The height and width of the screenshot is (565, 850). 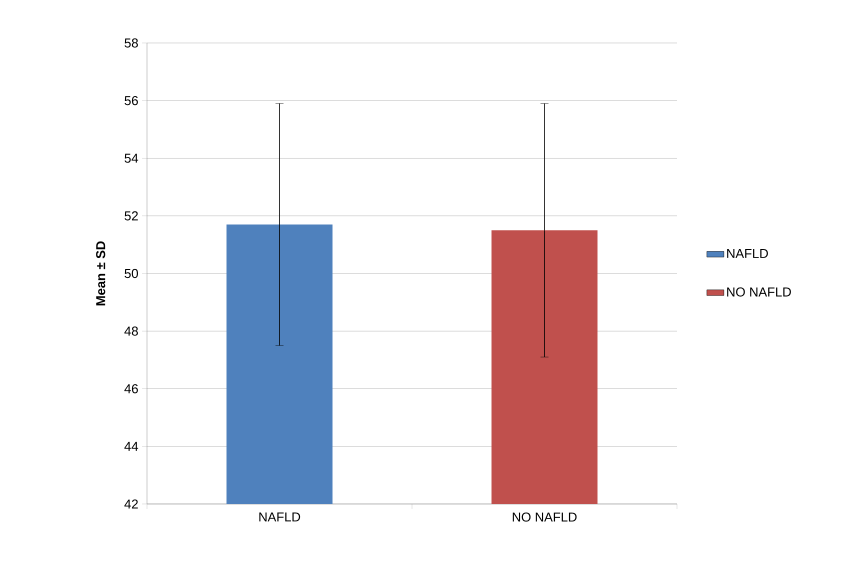 I want to click on y-tick-label: 48, so click(x=131, y=331).